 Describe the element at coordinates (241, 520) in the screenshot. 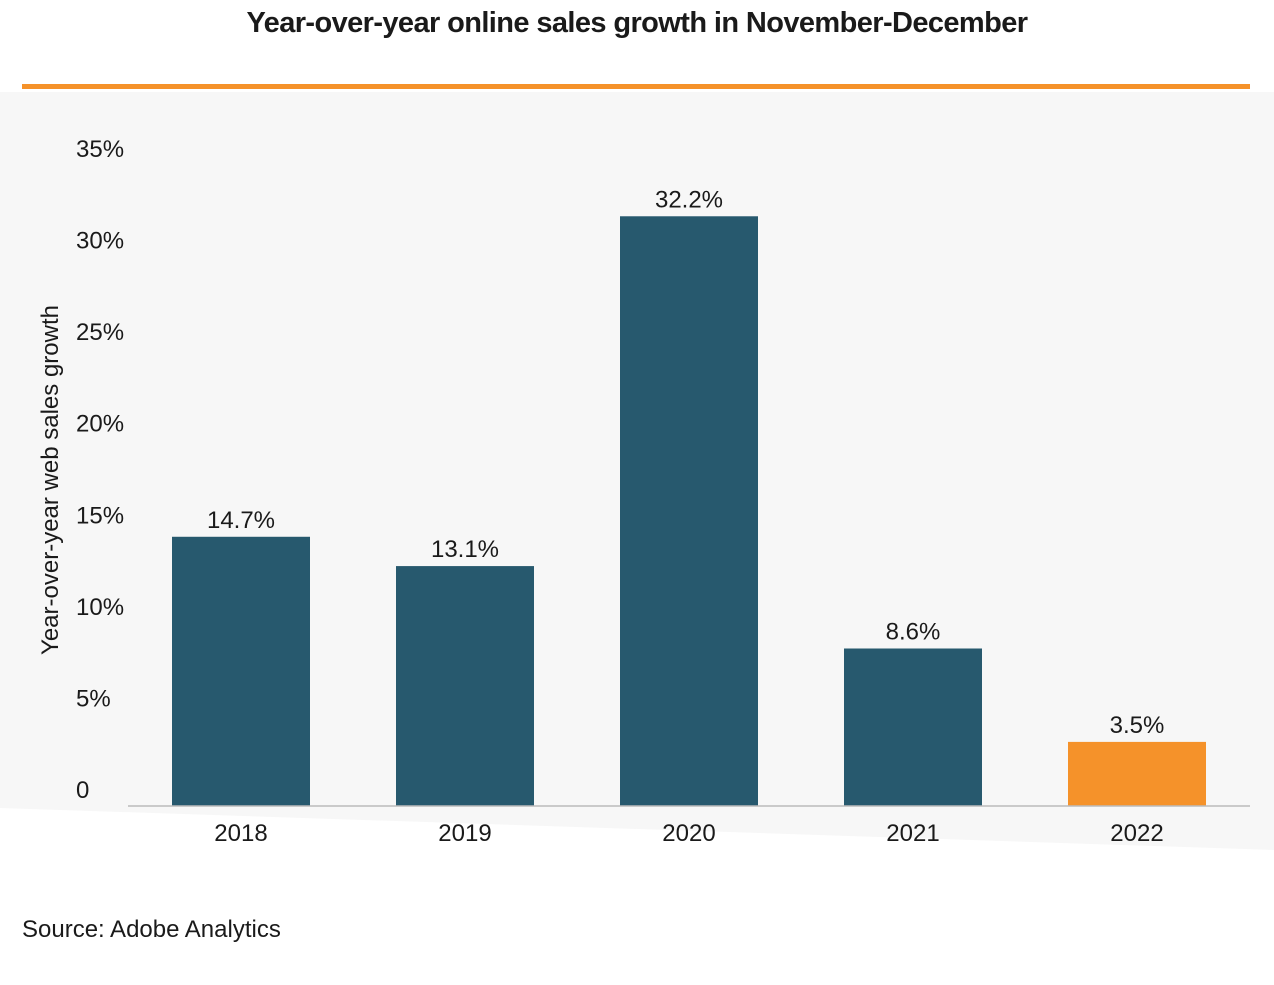

I see `data-label-2018: 14.7%` at that location.